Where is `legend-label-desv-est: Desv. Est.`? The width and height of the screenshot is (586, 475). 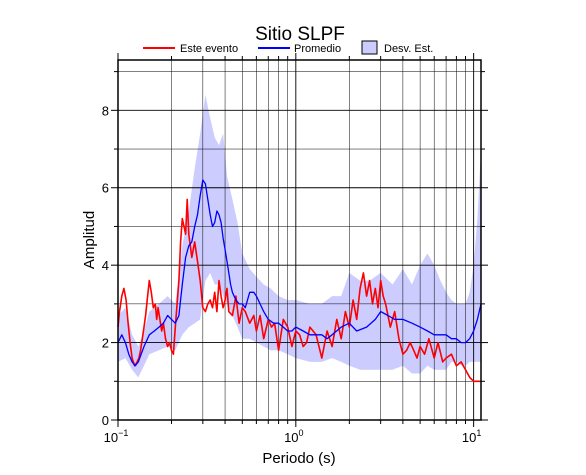
legend-label-desv-est: Desv. Est. is located at coordinates (408, 49).